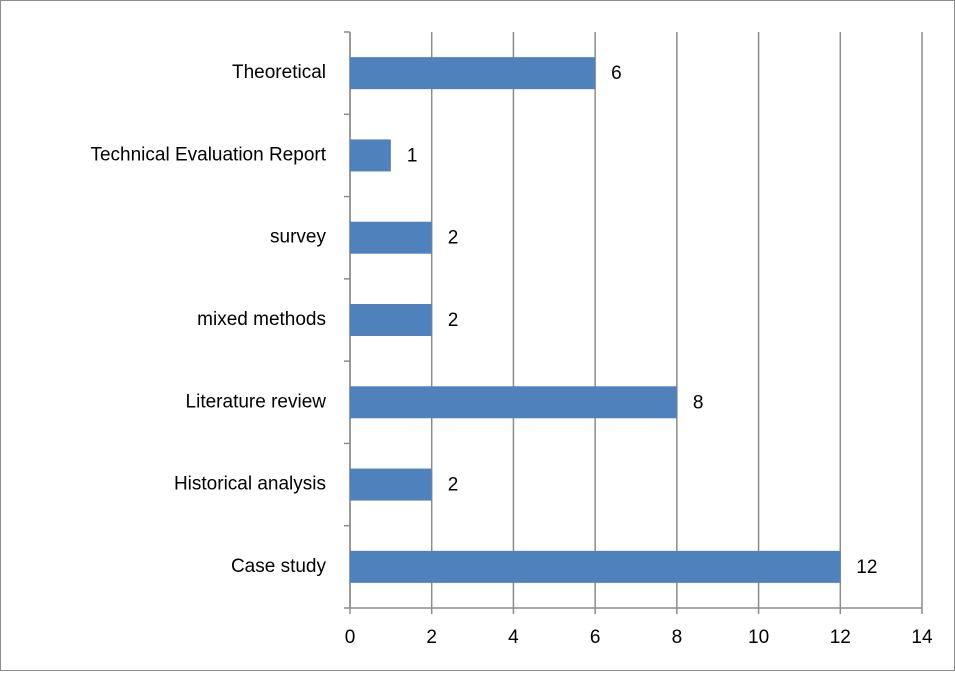 This screenshot has height=676, width=955. Describe the element at coordinates (840, 637) in the screenshot. I see `x-tick-label: 12` at that location.